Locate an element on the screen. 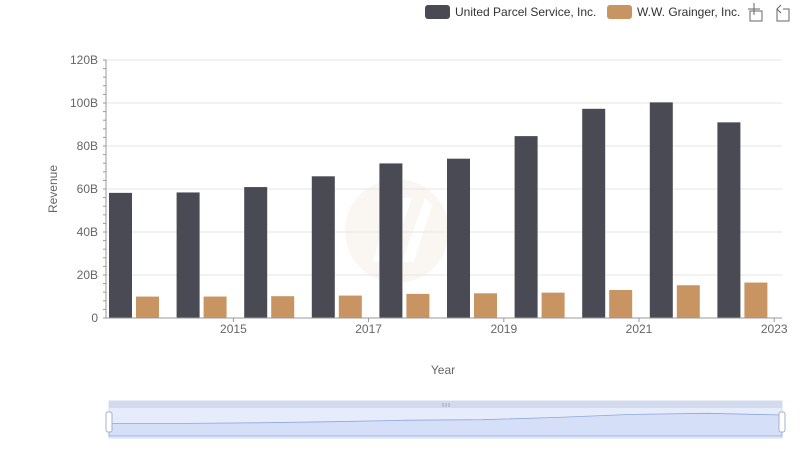 Image resolution: width=800 pixels, height=466 pixels. bar-grainger-2018 is located at coordinates (418, 305).